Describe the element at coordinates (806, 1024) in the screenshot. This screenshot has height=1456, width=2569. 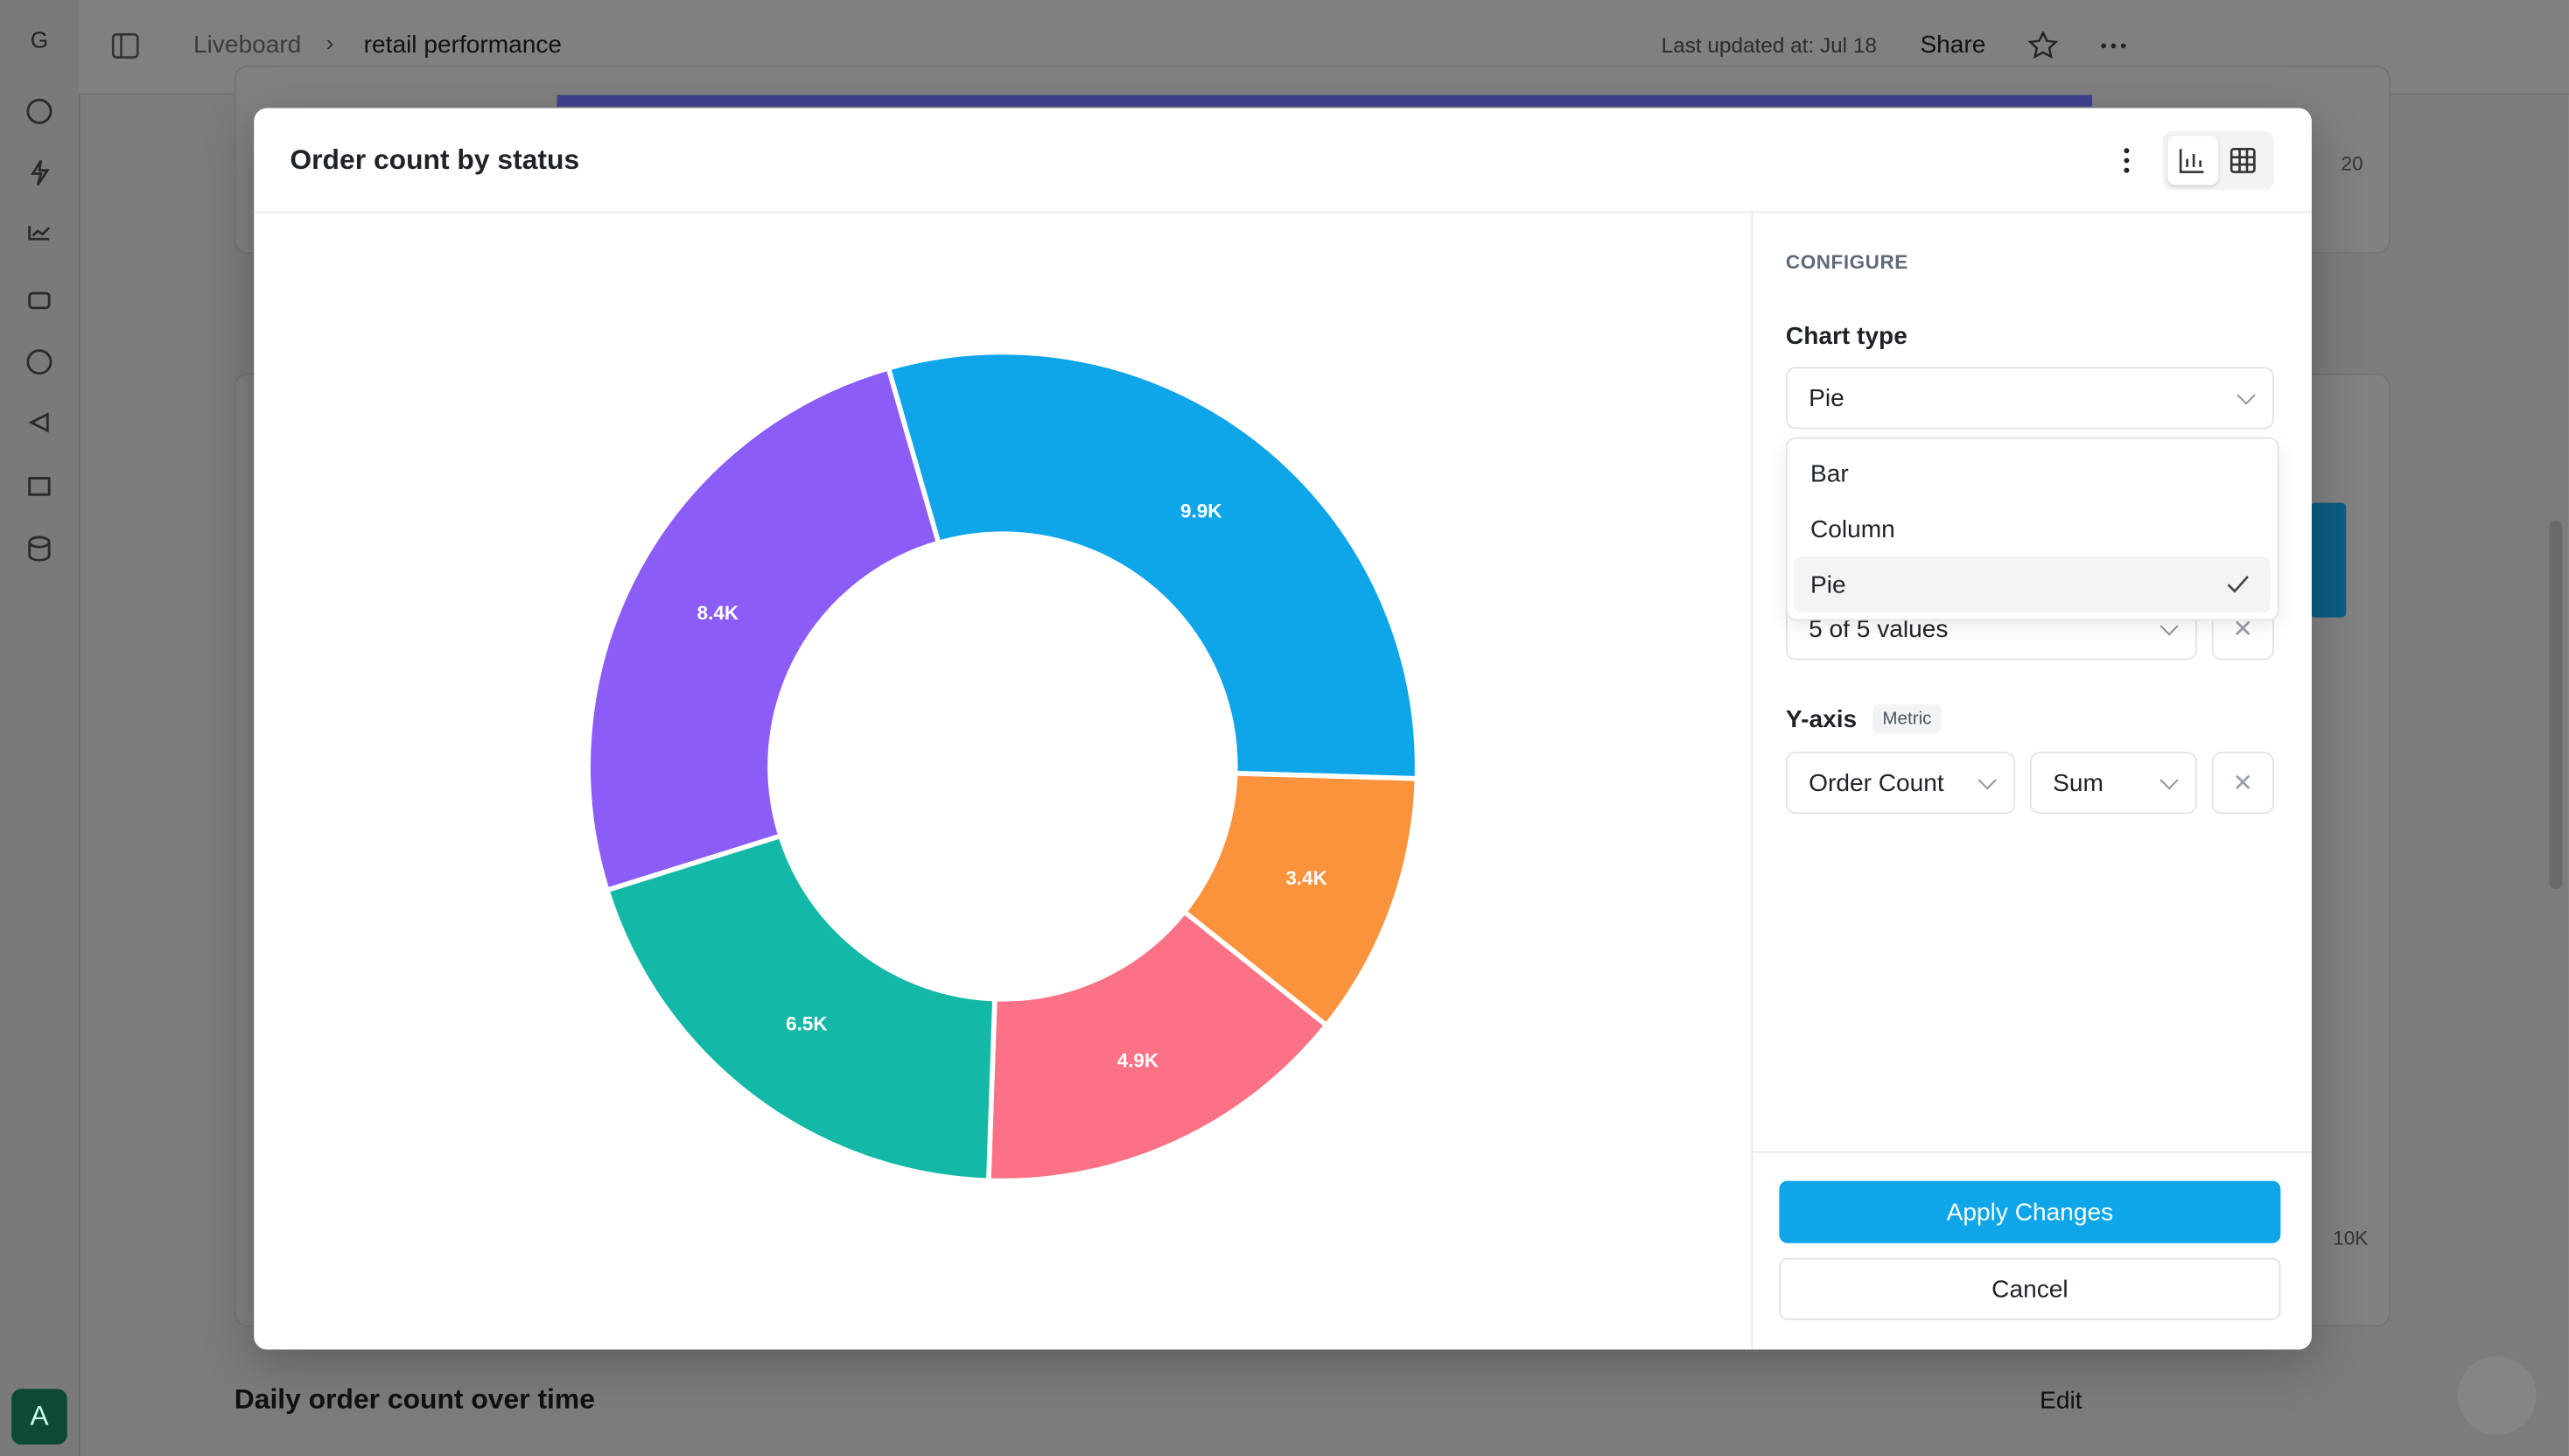
I see `data-label: 6.5K` at that location.